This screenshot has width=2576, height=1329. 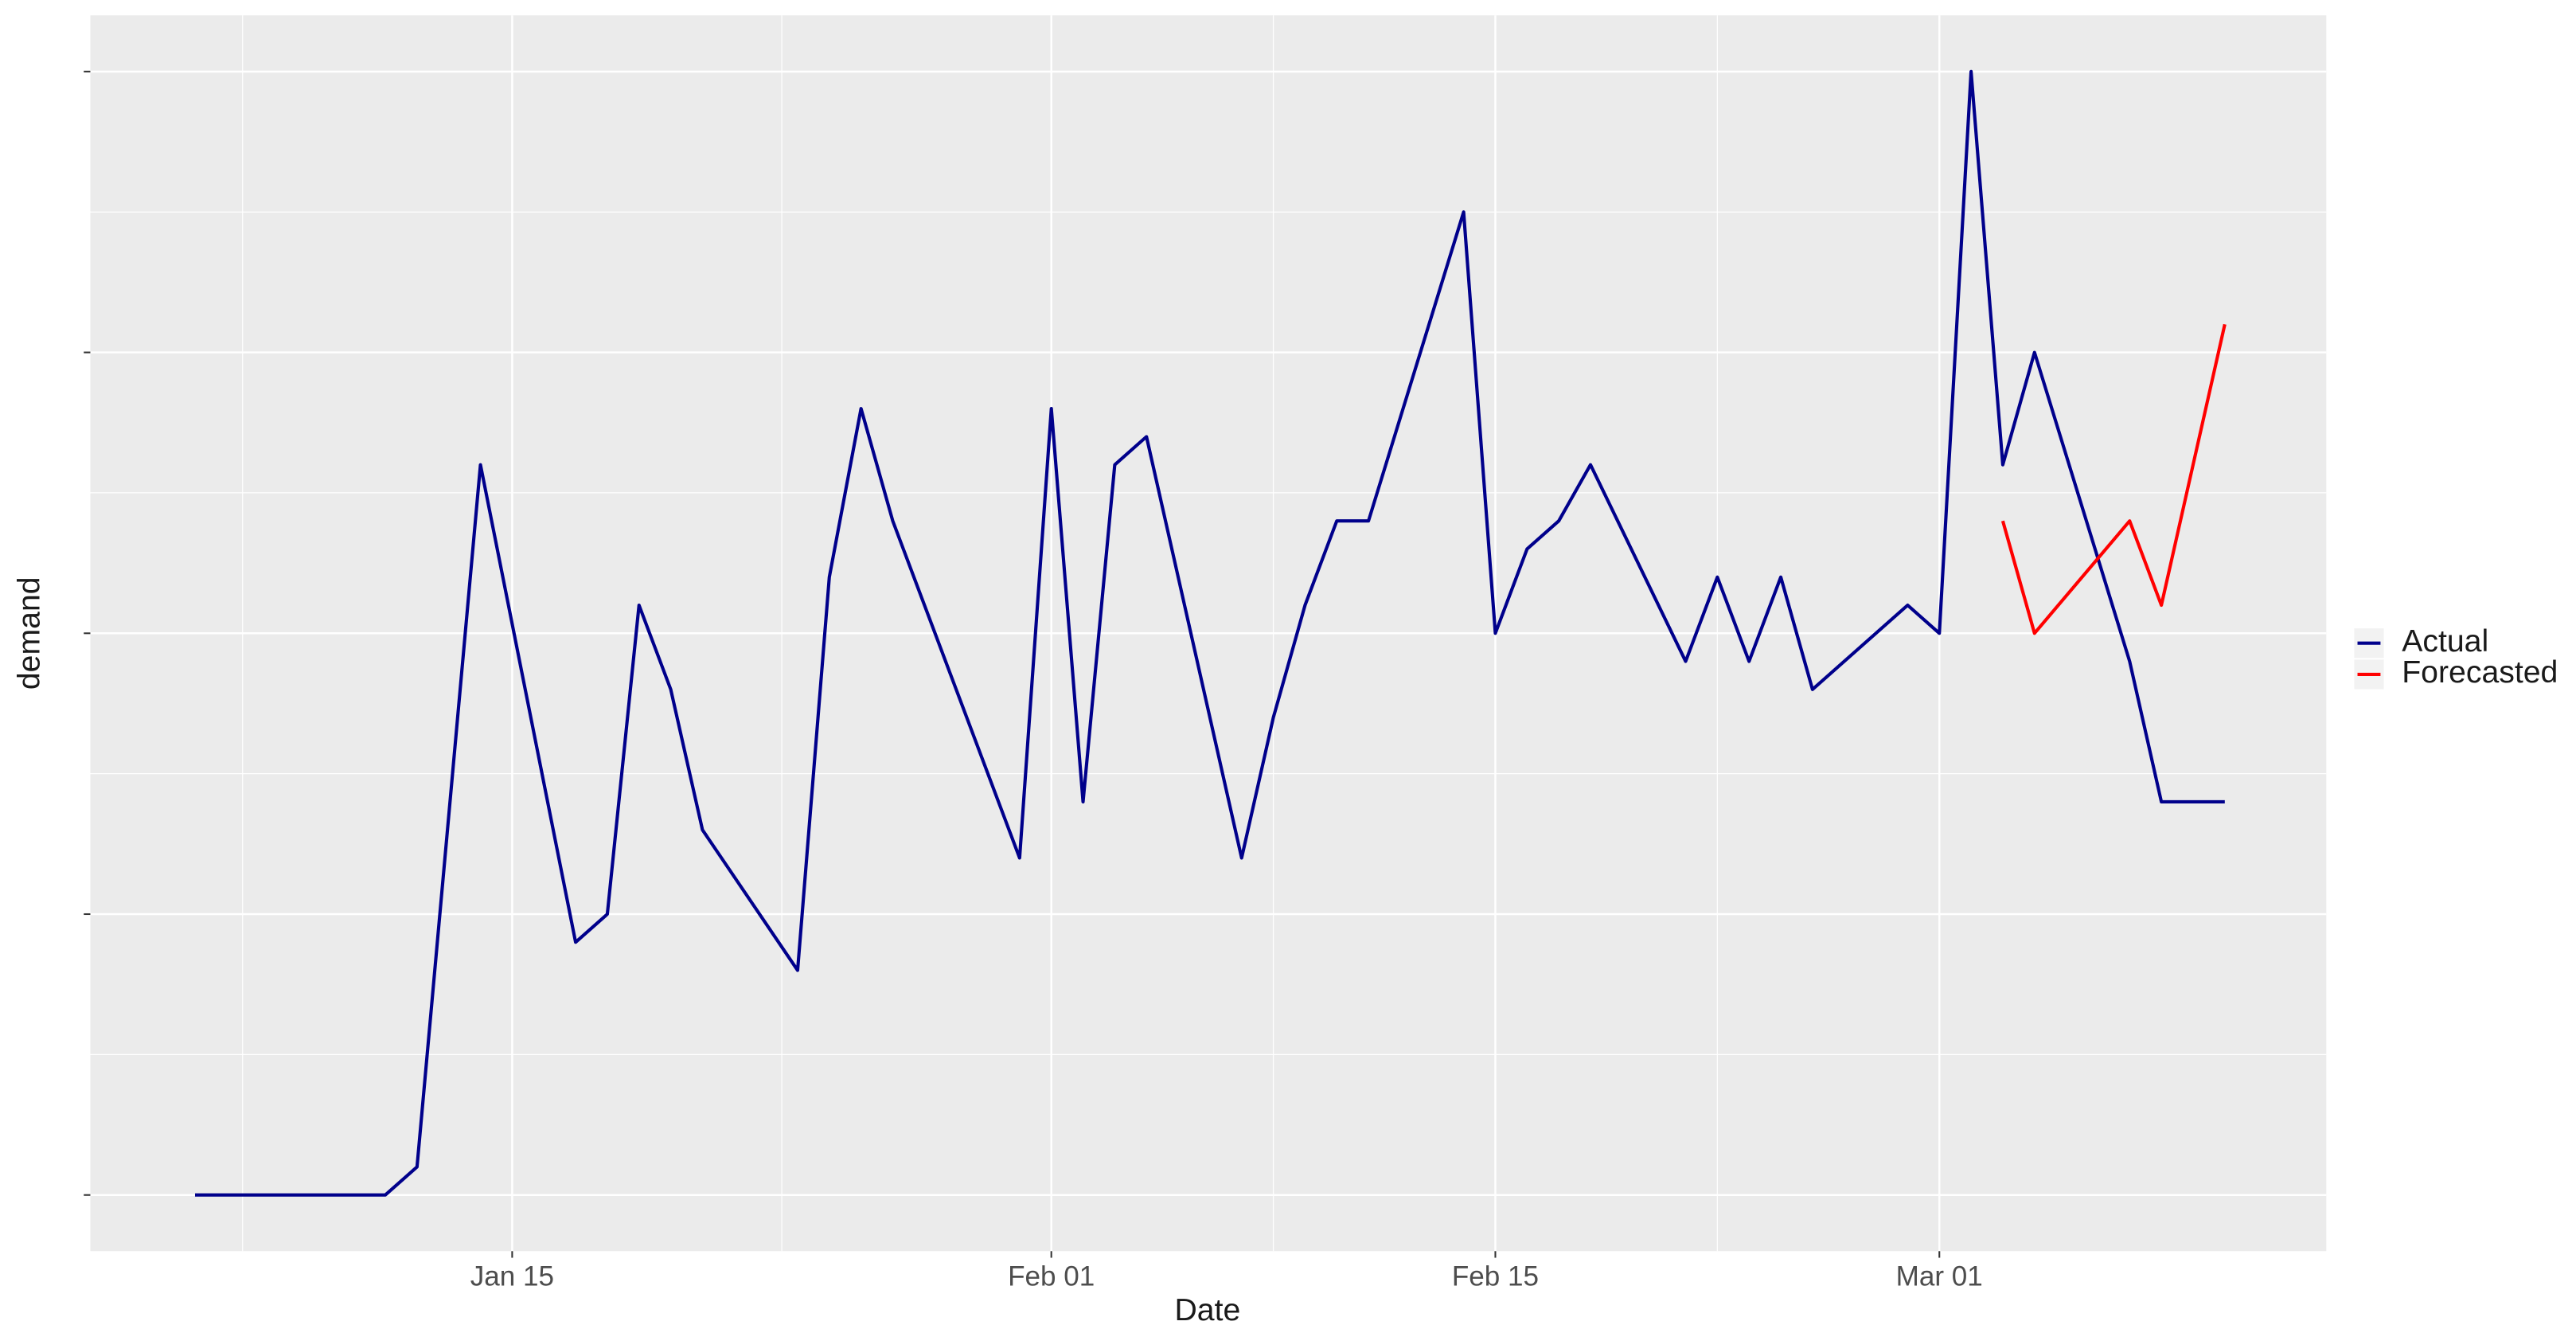 I want to click on x-tick-label: Feb 15, so click(x=1495, y=1276).